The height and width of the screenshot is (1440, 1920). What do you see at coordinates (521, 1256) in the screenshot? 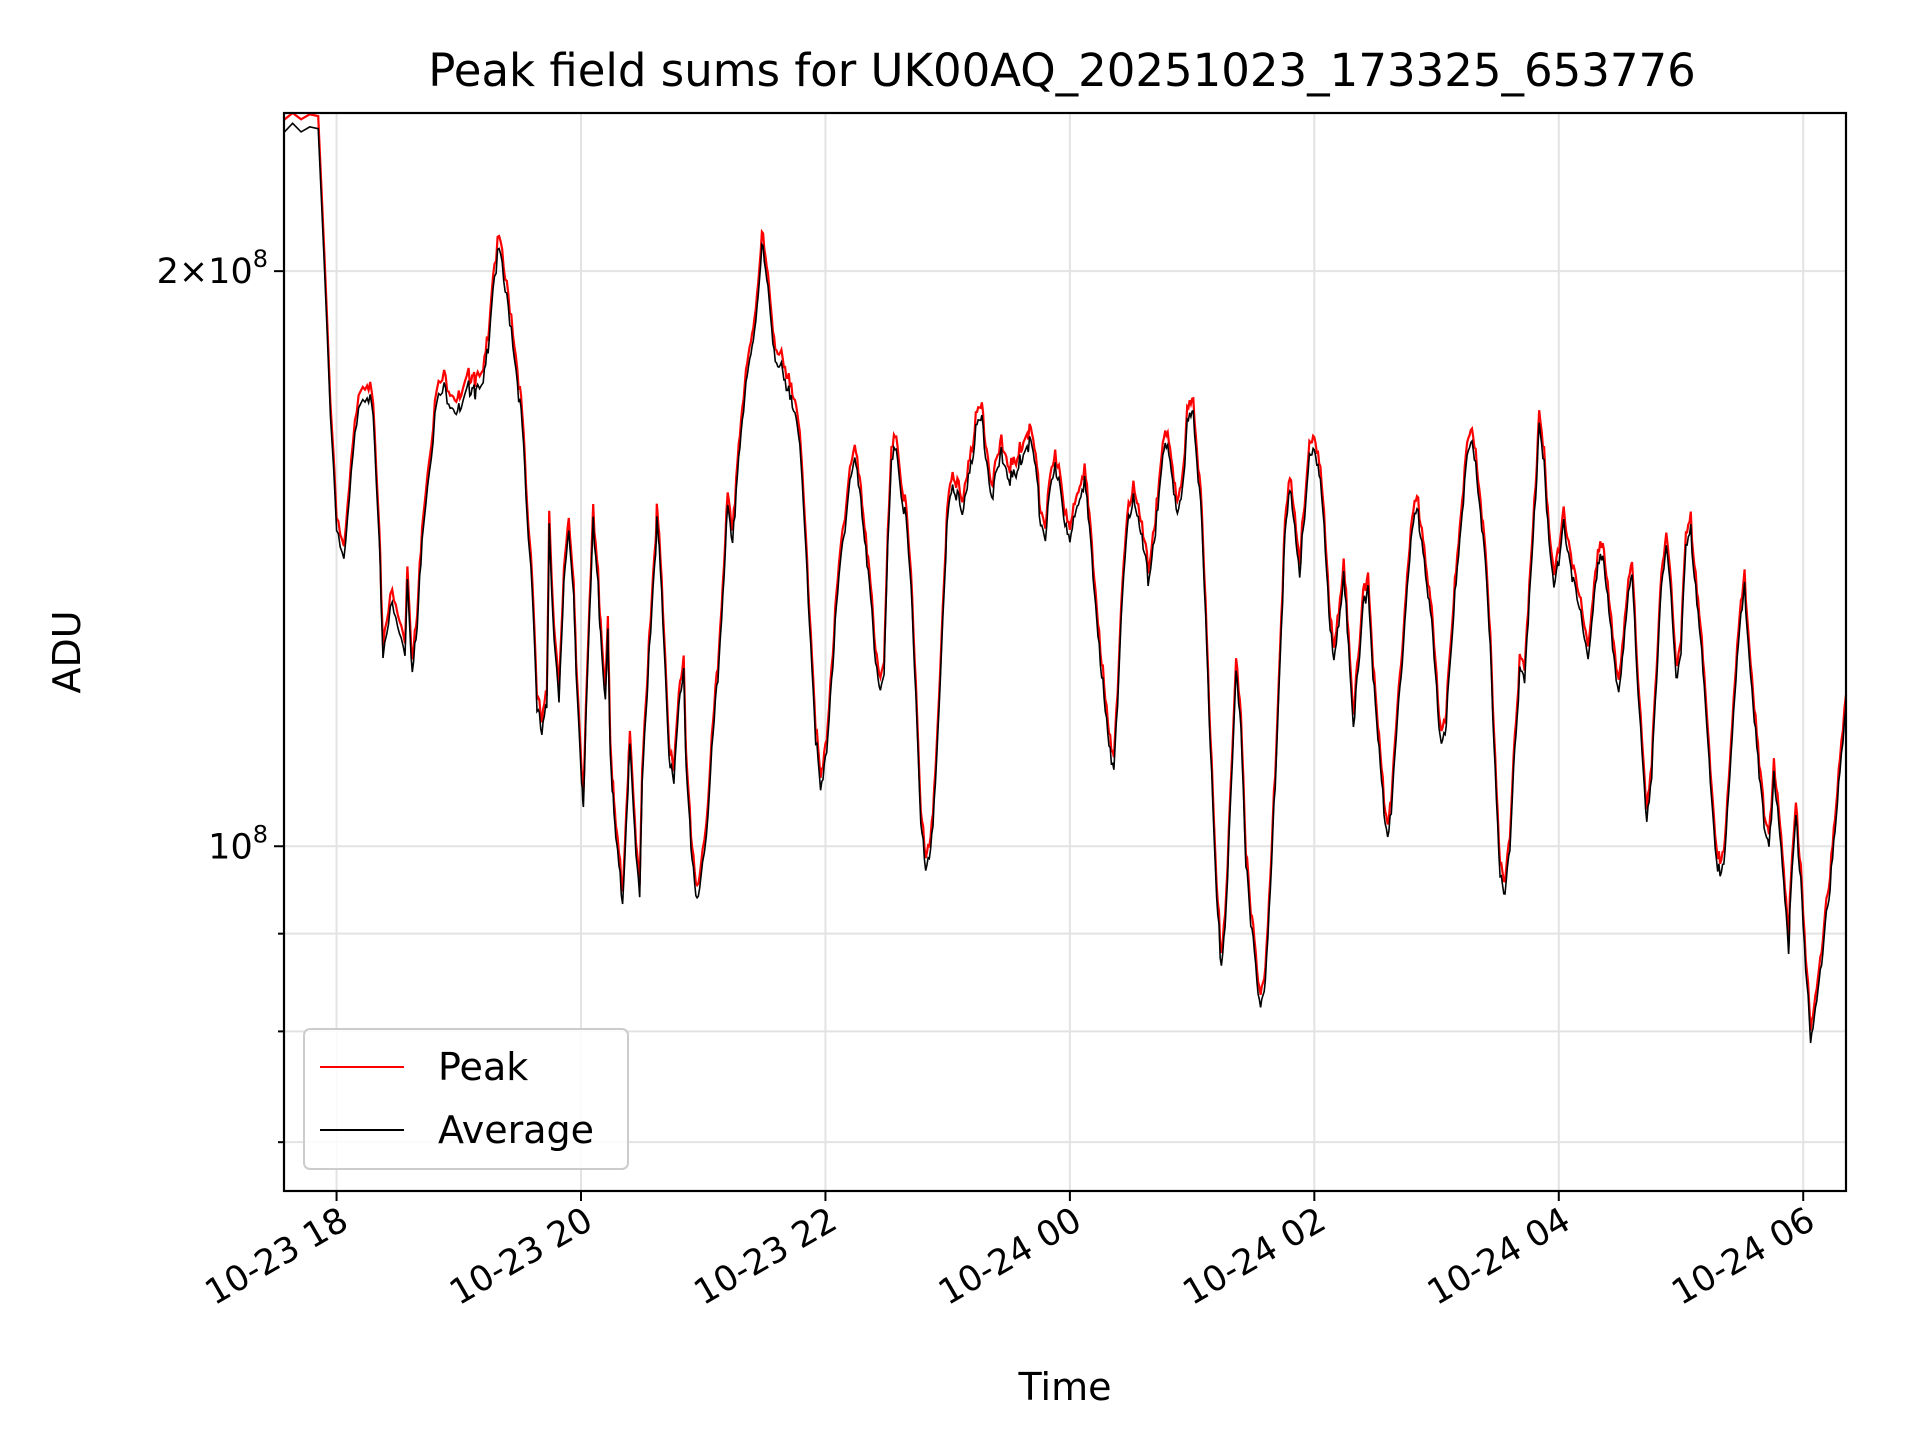
I see `x-tick-label: 10-23 20` at bounding box center [521, 1256].